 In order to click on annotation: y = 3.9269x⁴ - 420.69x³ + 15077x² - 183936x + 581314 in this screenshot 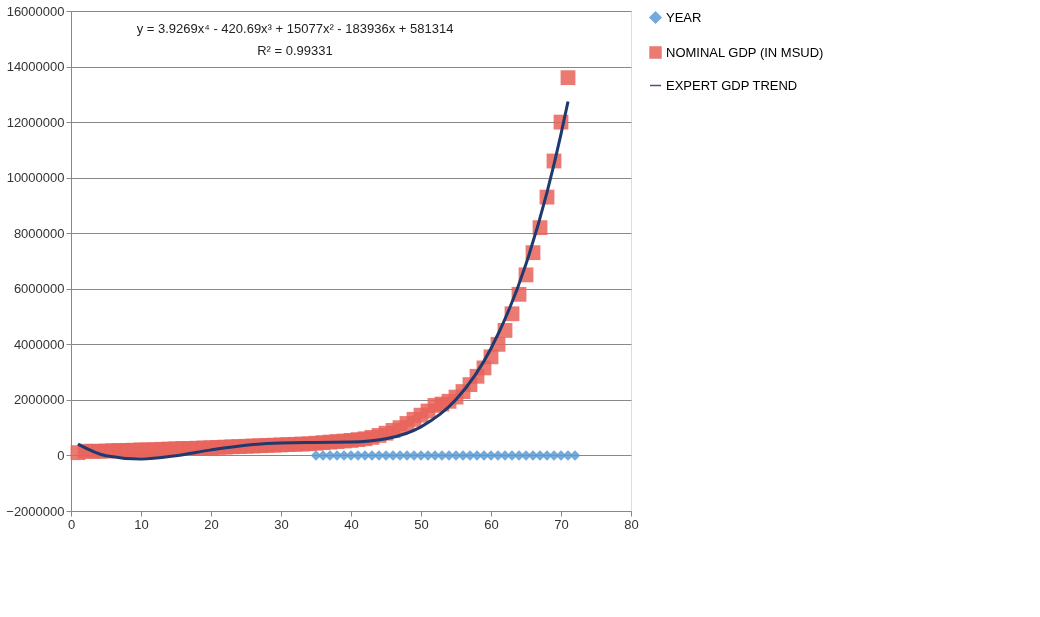, I will do `click(295, 28)`.